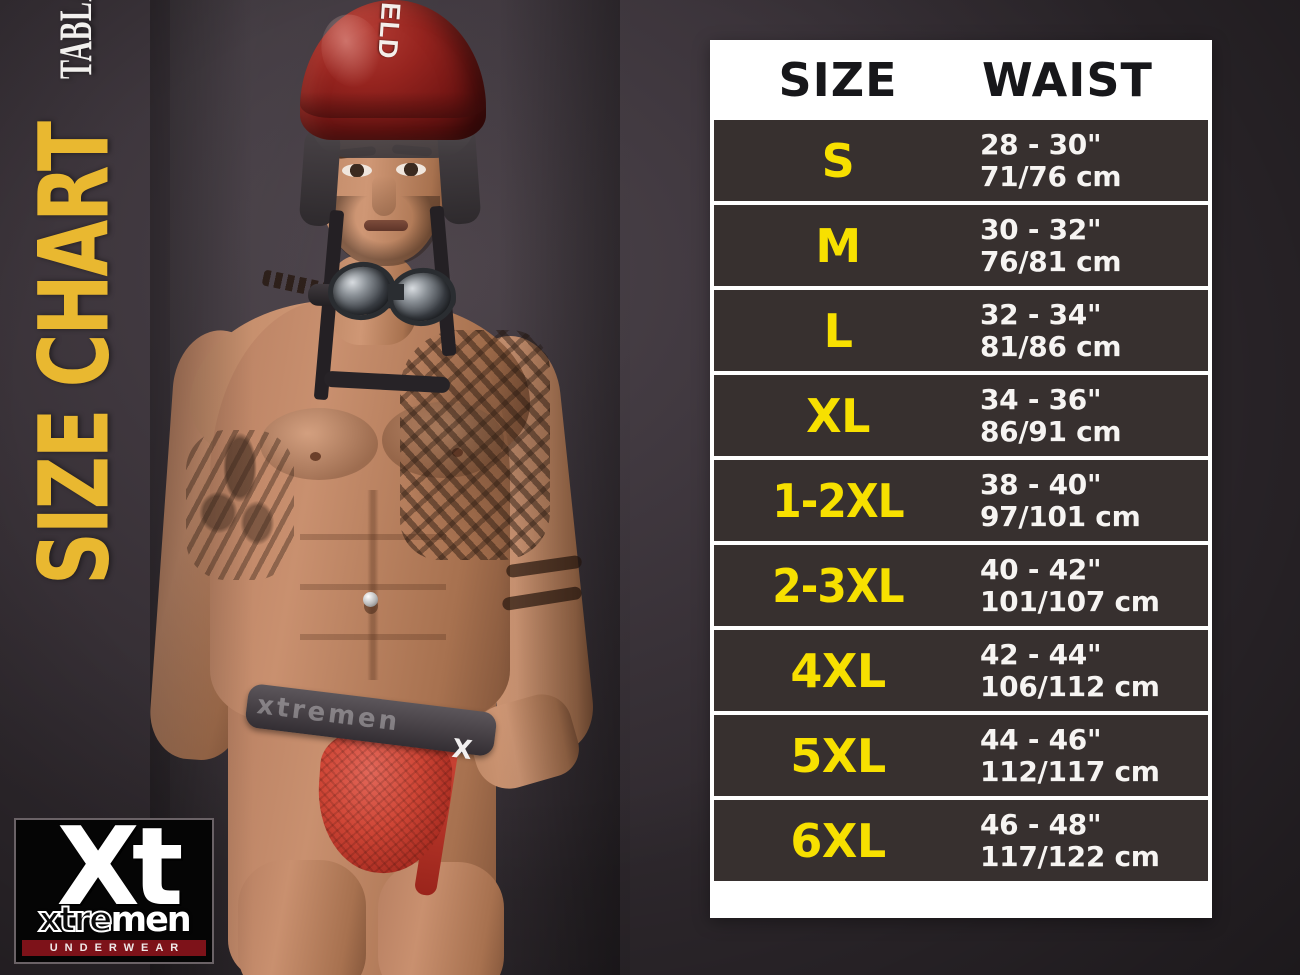  I want to click on navel-piercing-icon, so click(370, 599).